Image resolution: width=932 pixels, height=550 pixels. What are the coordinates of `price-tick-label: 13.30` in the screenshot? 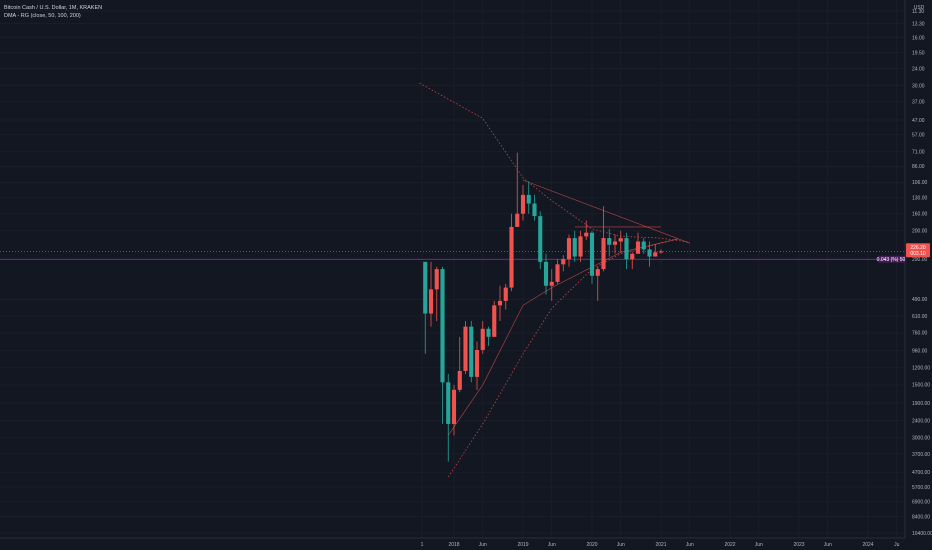 It's located at (918, 24).